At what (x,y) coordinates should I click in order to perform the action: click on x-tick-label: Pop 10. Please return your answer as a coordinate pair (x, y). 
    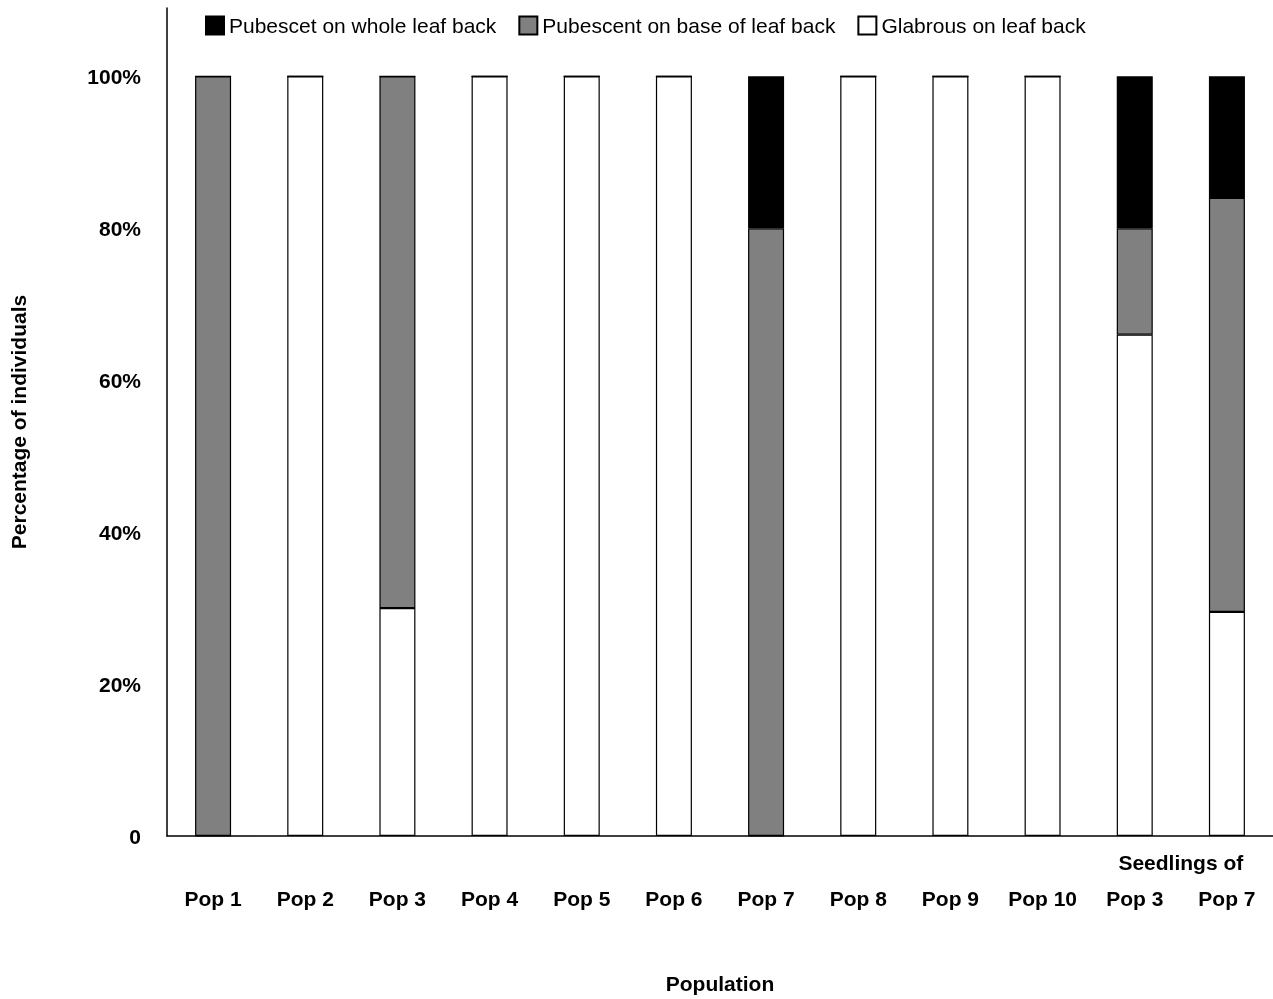
    Looking at the image, I should click on (1043, 898).